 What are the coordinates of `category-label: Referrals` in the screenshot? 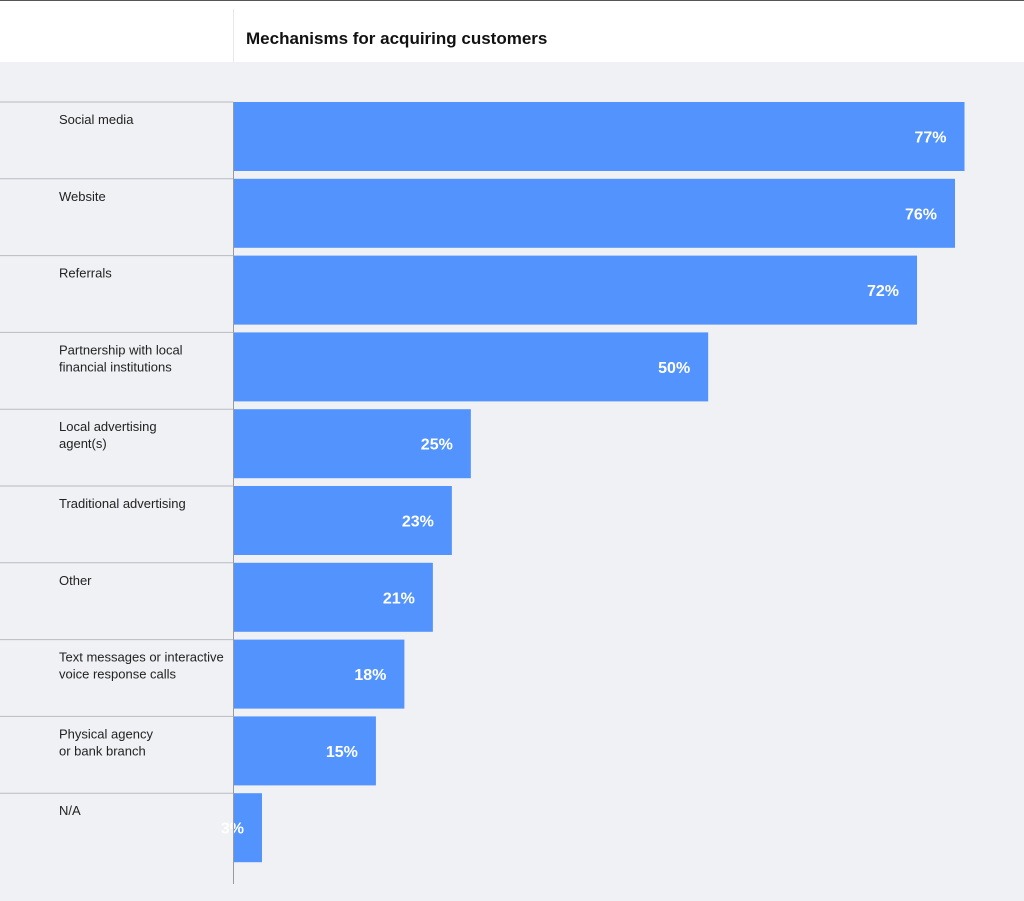 It's located at (85, 273).